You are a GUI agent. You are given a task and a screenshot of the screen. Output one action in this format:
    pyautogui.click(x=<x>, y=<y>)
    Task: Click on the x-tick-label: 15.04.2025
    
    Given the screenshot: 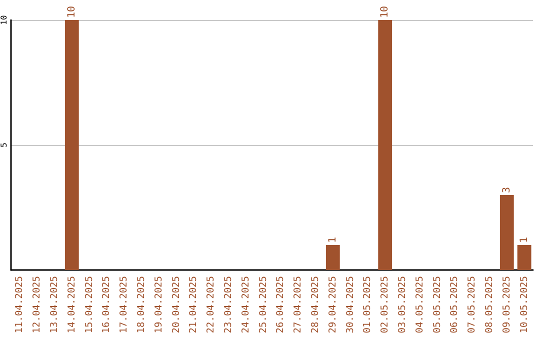 What is the action you would take?
    pyautogui.click(x=89, y=305)
    